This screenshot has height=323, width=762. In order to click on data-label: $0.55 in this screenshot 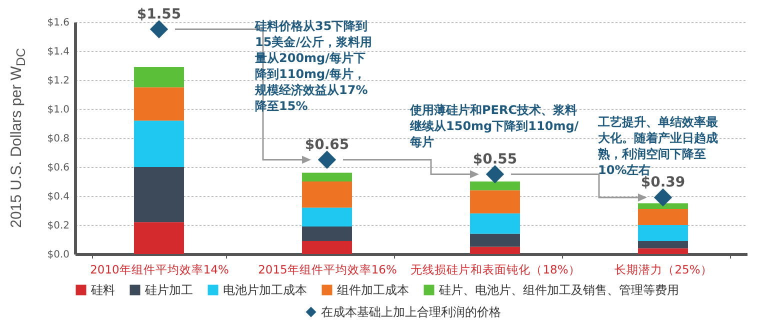, I will do `click(495, 159)`.